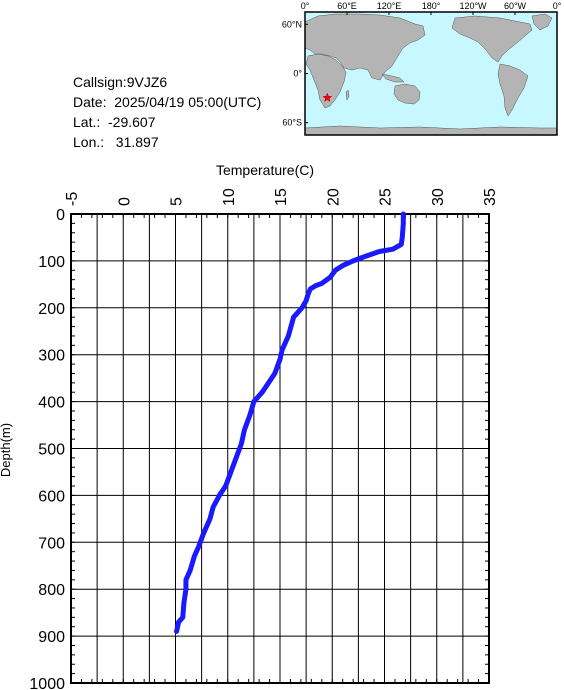  I want to click on map-ticks, so click(431, 68).